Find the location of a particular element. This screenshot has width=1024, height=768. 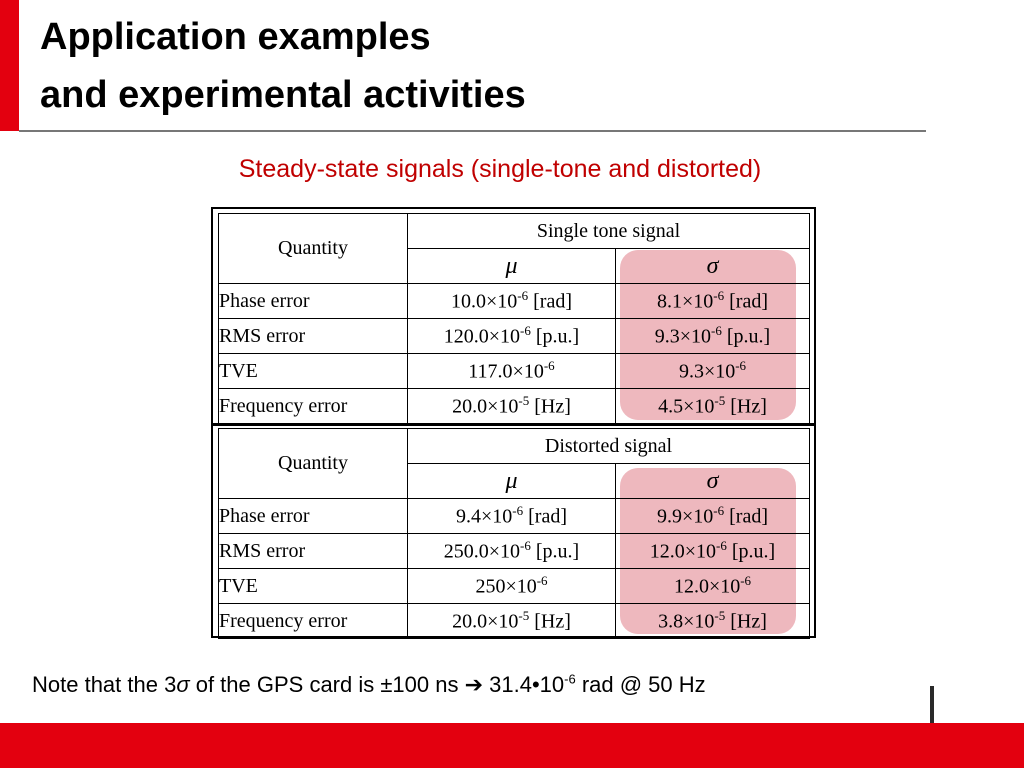

mu-value: 250.0×10-6 [p.u.] is located at coordinates (511, 551).